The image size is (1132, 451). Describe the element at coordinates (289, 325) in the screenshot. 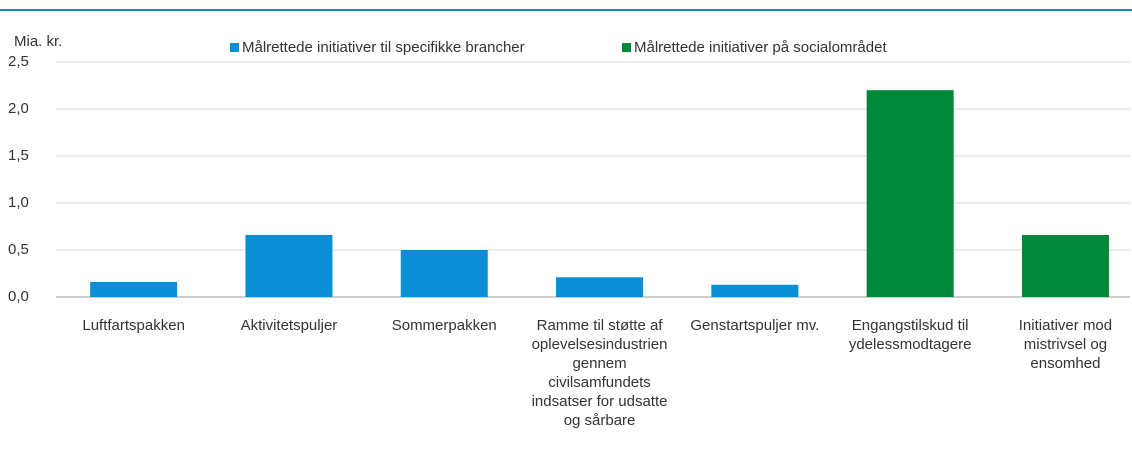

I see `x-tick-label: Aktivitetspuljer` at that location.